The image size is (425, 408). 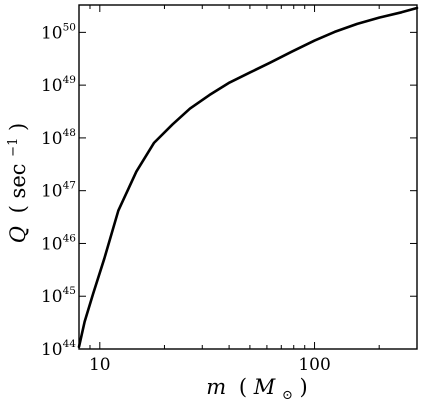 I want to click on x-axis-label-open: (, so click(x=243, y=387).